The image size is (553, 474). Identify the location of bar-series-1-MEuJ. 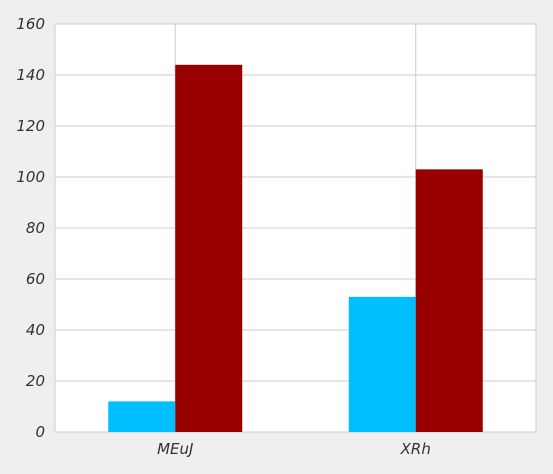
(142, 416).